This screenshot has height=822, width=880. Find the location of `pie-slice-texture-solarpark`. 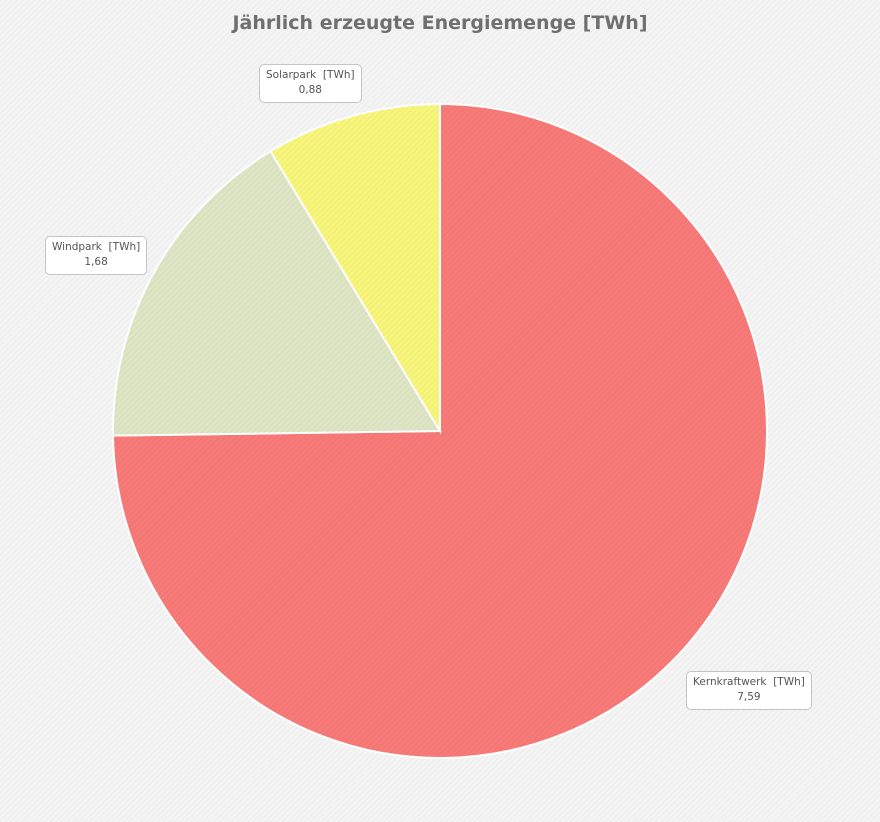

pie-slice-texture-solarpark is located at coordinates (355, 267).